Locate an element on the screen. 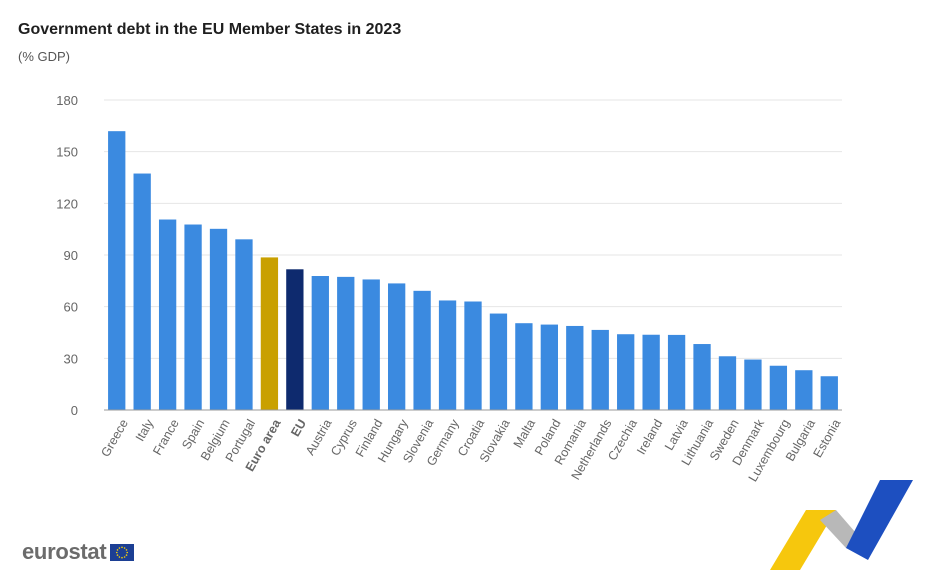 The height and width of the screenshot is (584, 931). y-tick-label: 150 is located at coordinates (67, 152).